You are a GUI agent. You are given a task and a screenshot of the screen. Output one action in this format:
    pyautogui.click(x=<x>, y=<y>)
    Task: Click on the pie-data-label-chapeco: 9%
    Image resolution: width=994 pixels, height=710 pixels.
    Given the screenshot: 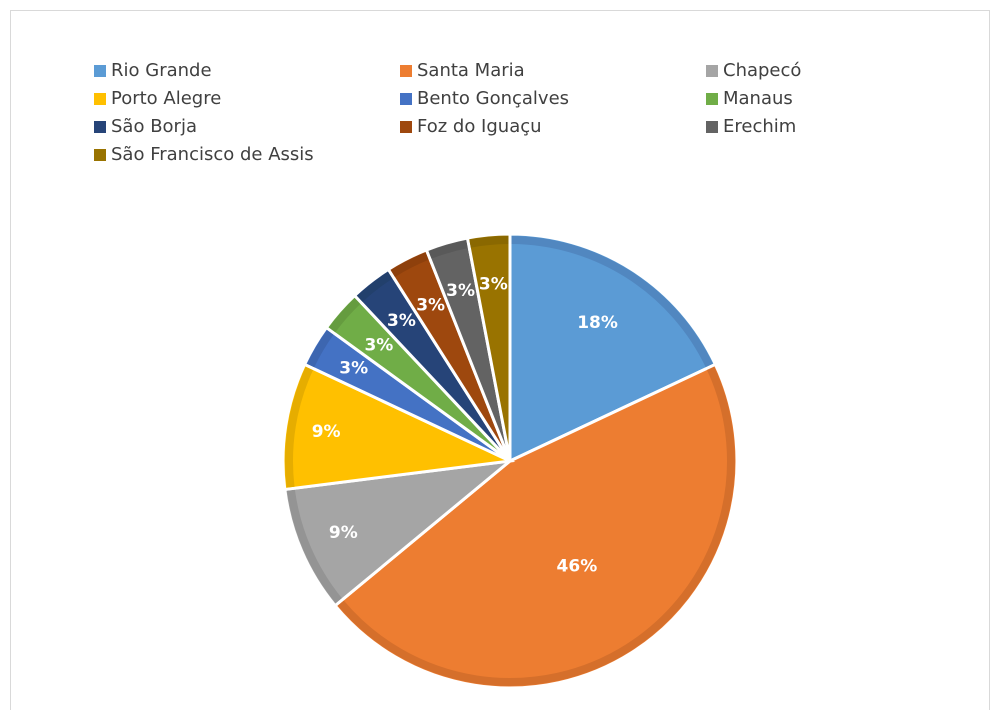 What is the action you would take?
    pyautogui.click(x=343, y=533)
    